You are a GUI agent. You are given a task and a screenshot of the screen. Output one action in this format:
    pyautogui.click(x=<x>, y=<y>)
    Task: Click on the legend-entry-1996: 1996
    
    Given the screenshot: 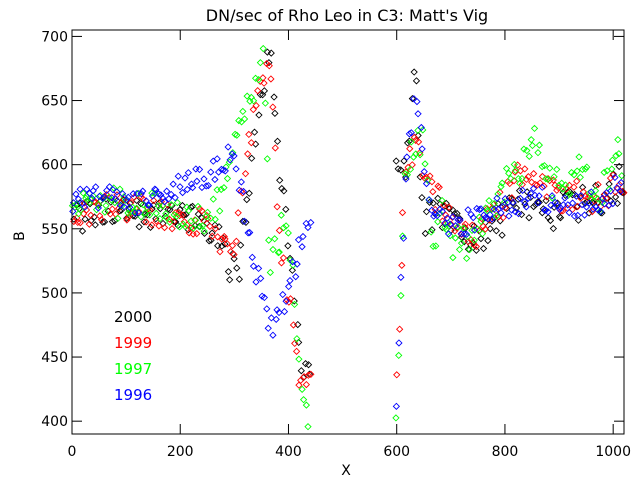 What is the action you would take?
    pyautogui.click(x=133, y=395)
    